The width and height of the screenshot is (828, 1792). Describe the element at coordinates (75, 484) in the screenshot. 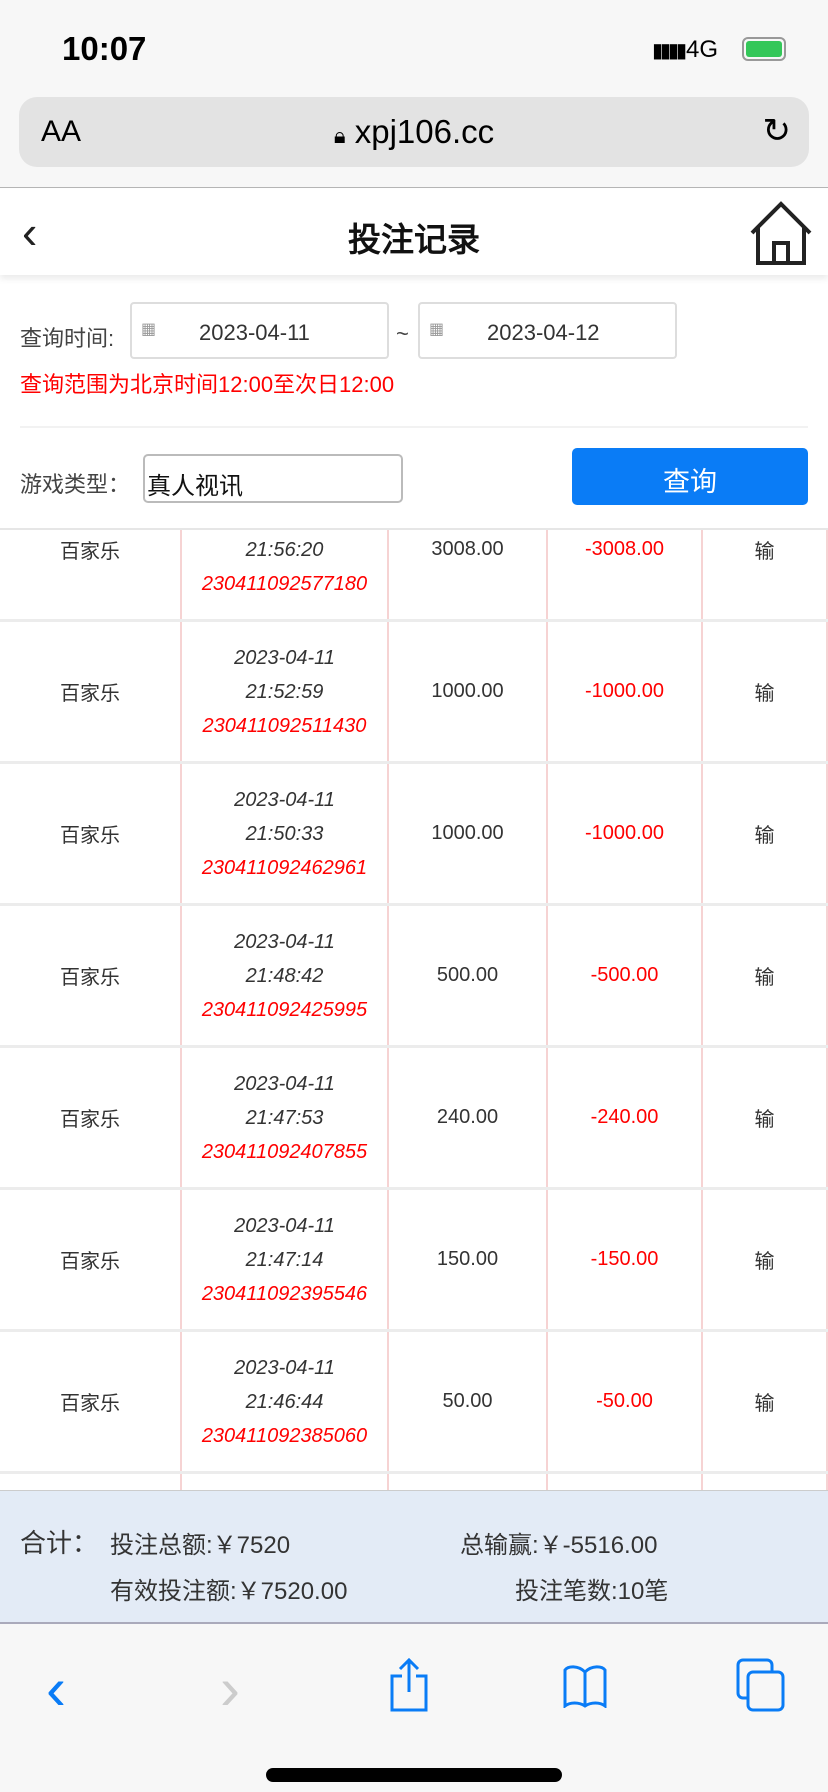

I see `game-type-label: 游戏类型：` at that location.